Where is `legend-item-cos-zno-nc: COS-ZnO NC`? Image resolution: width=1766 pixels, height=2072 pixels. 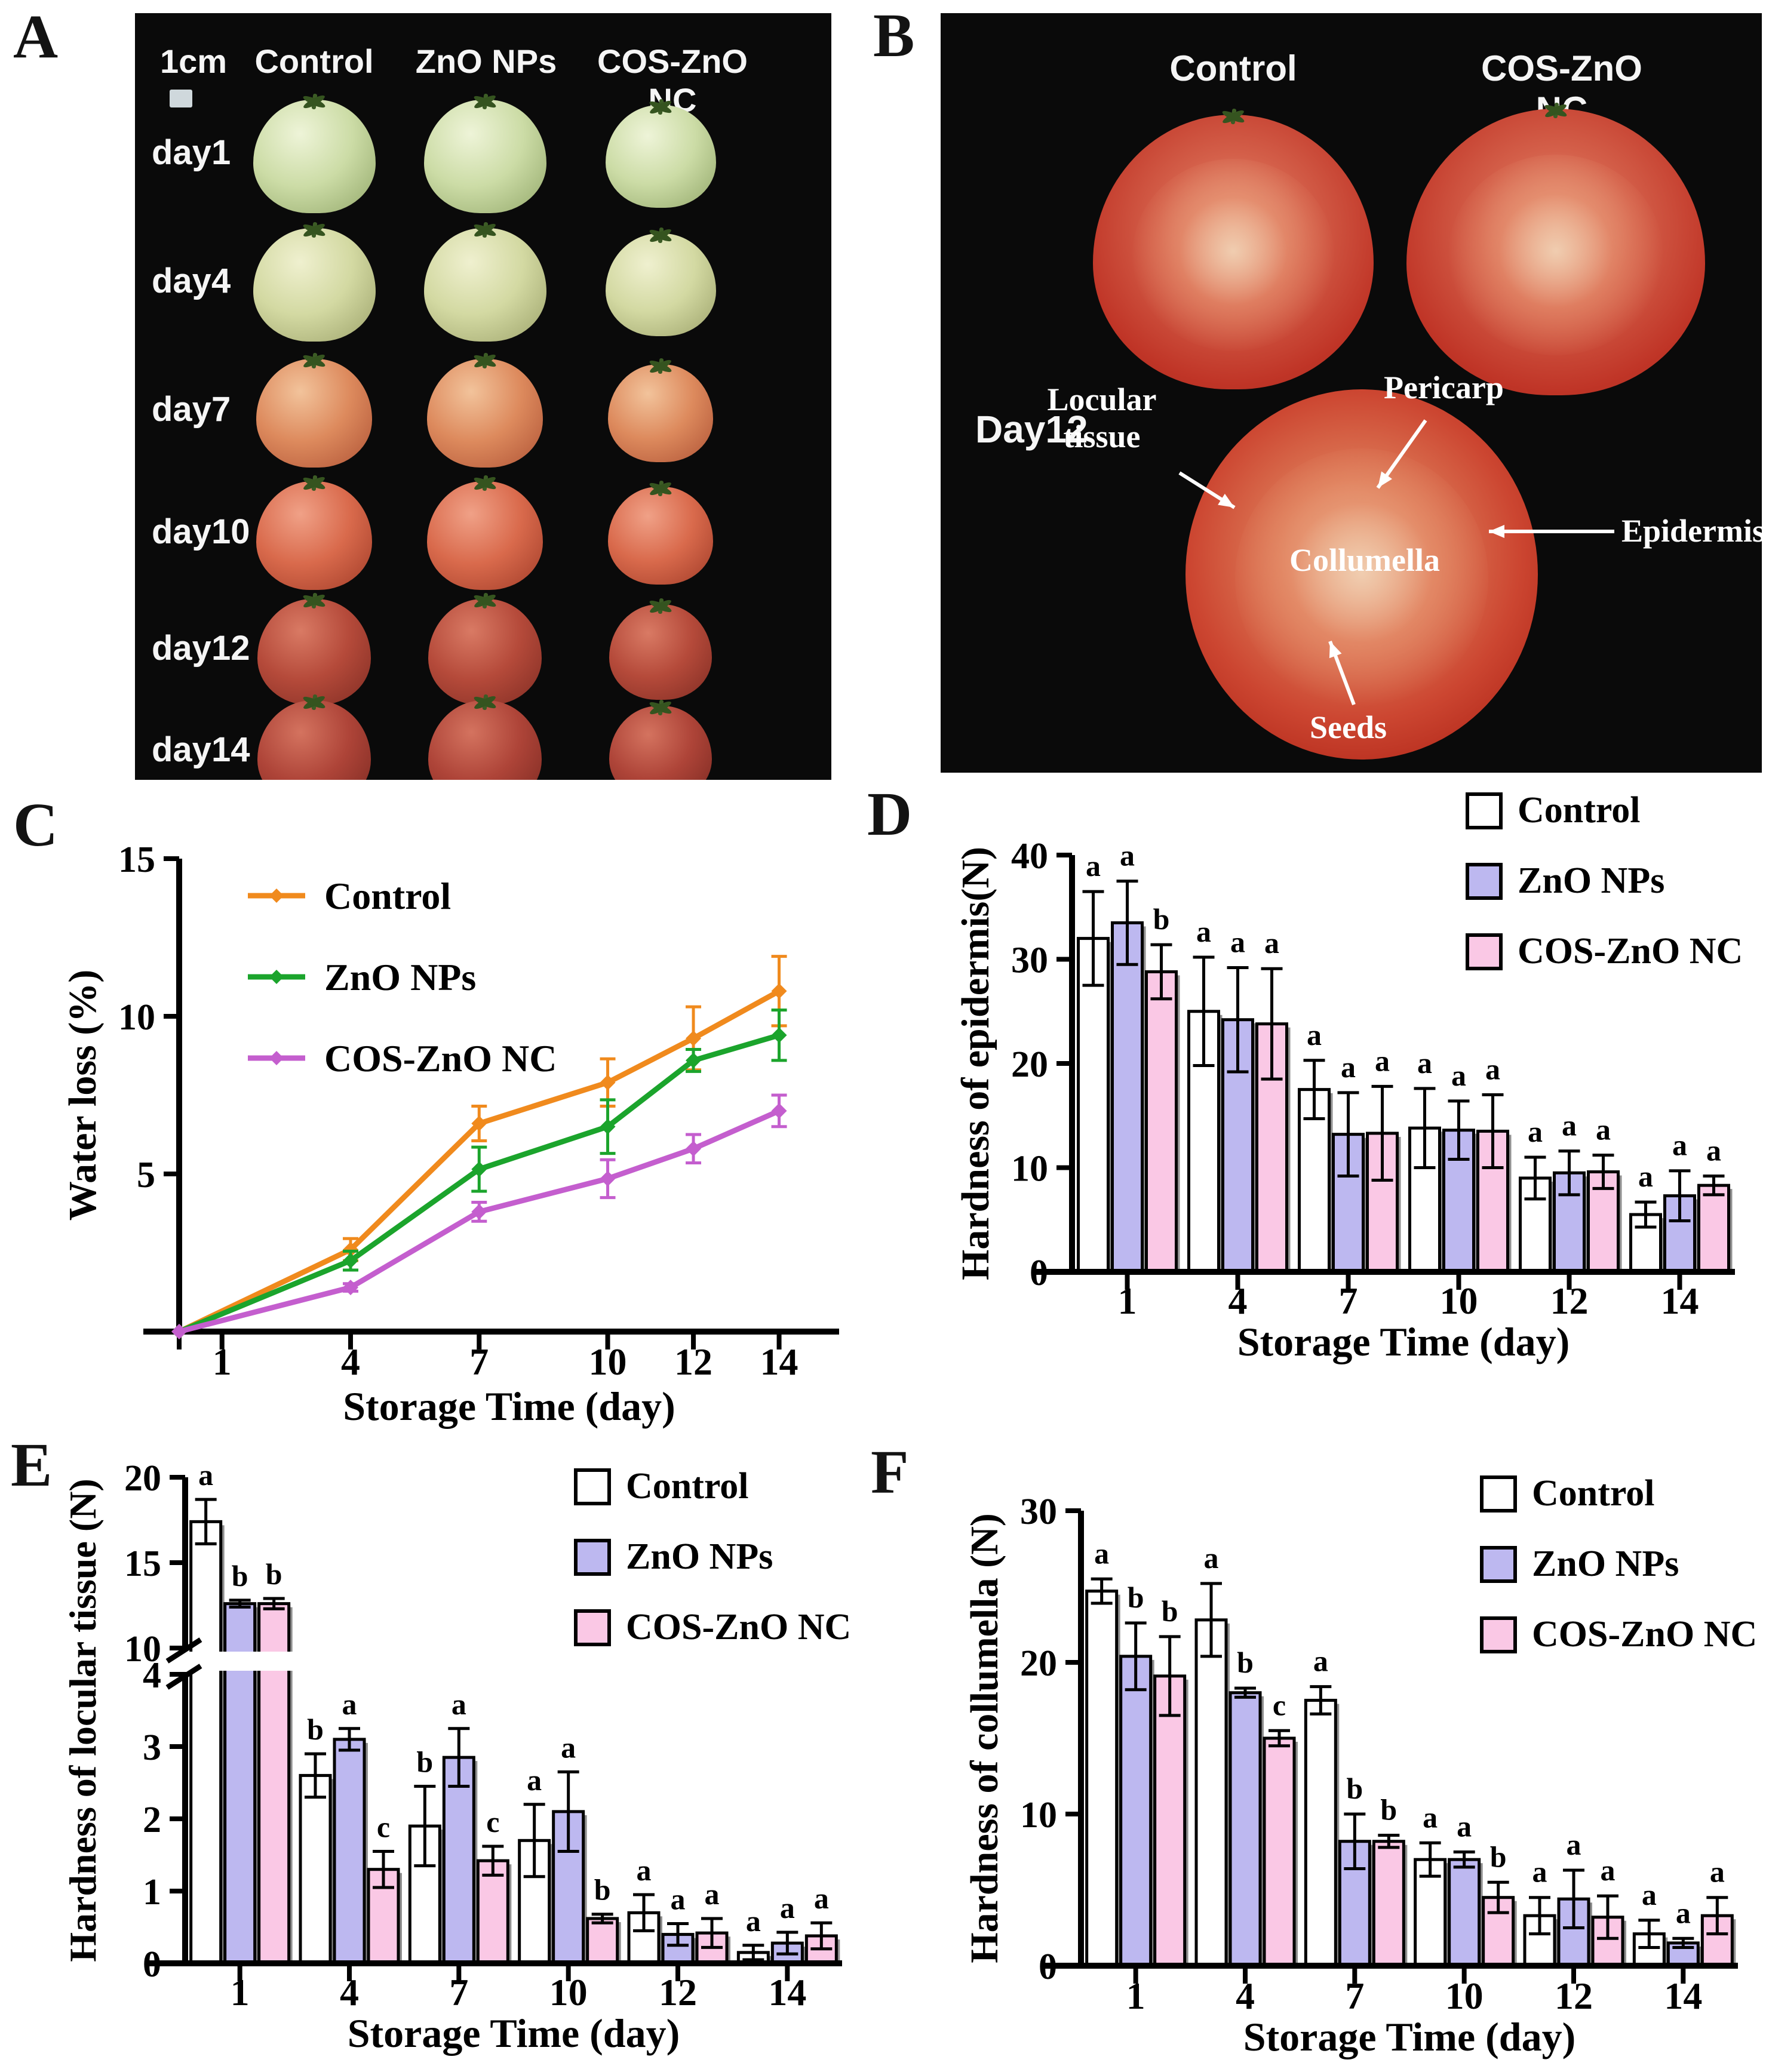 legend-item-cos-zno-nc: COS-ZnO NC is located at coordinates (712, 1627).